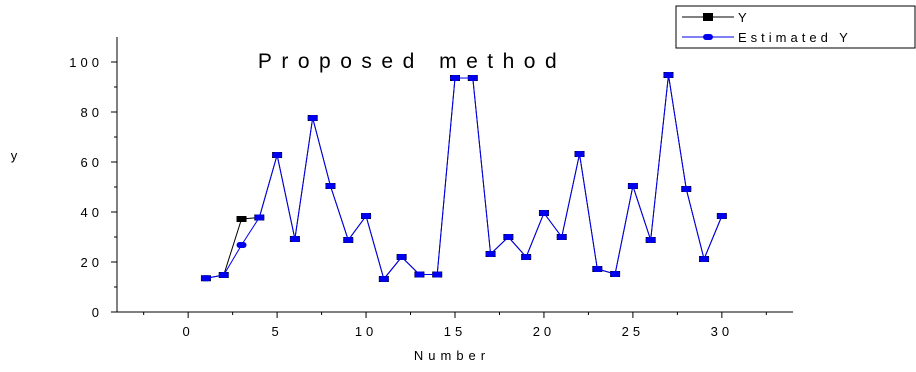 This screenshot has height=372, width=916. What do you see at coordinates (708, 17) in the screenshot?
I see `legend-marker-square` at bounding box center [708, 17].